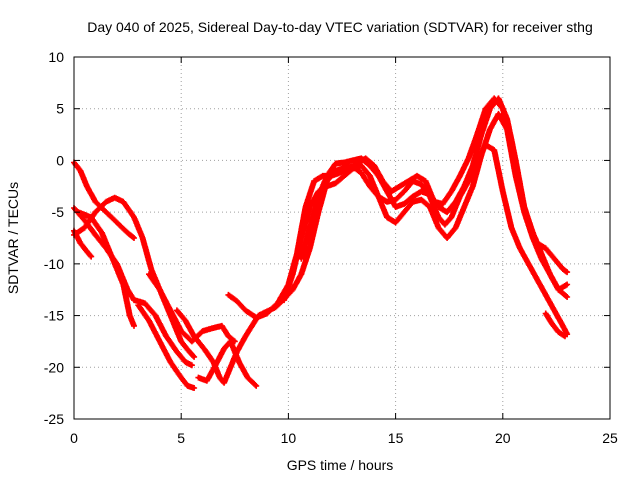 The image size is (640, 480). What do you see at coordinates (610, 438) in the screenshot?
I see `x-tick-label: 25` at bounding box center [610, 438].